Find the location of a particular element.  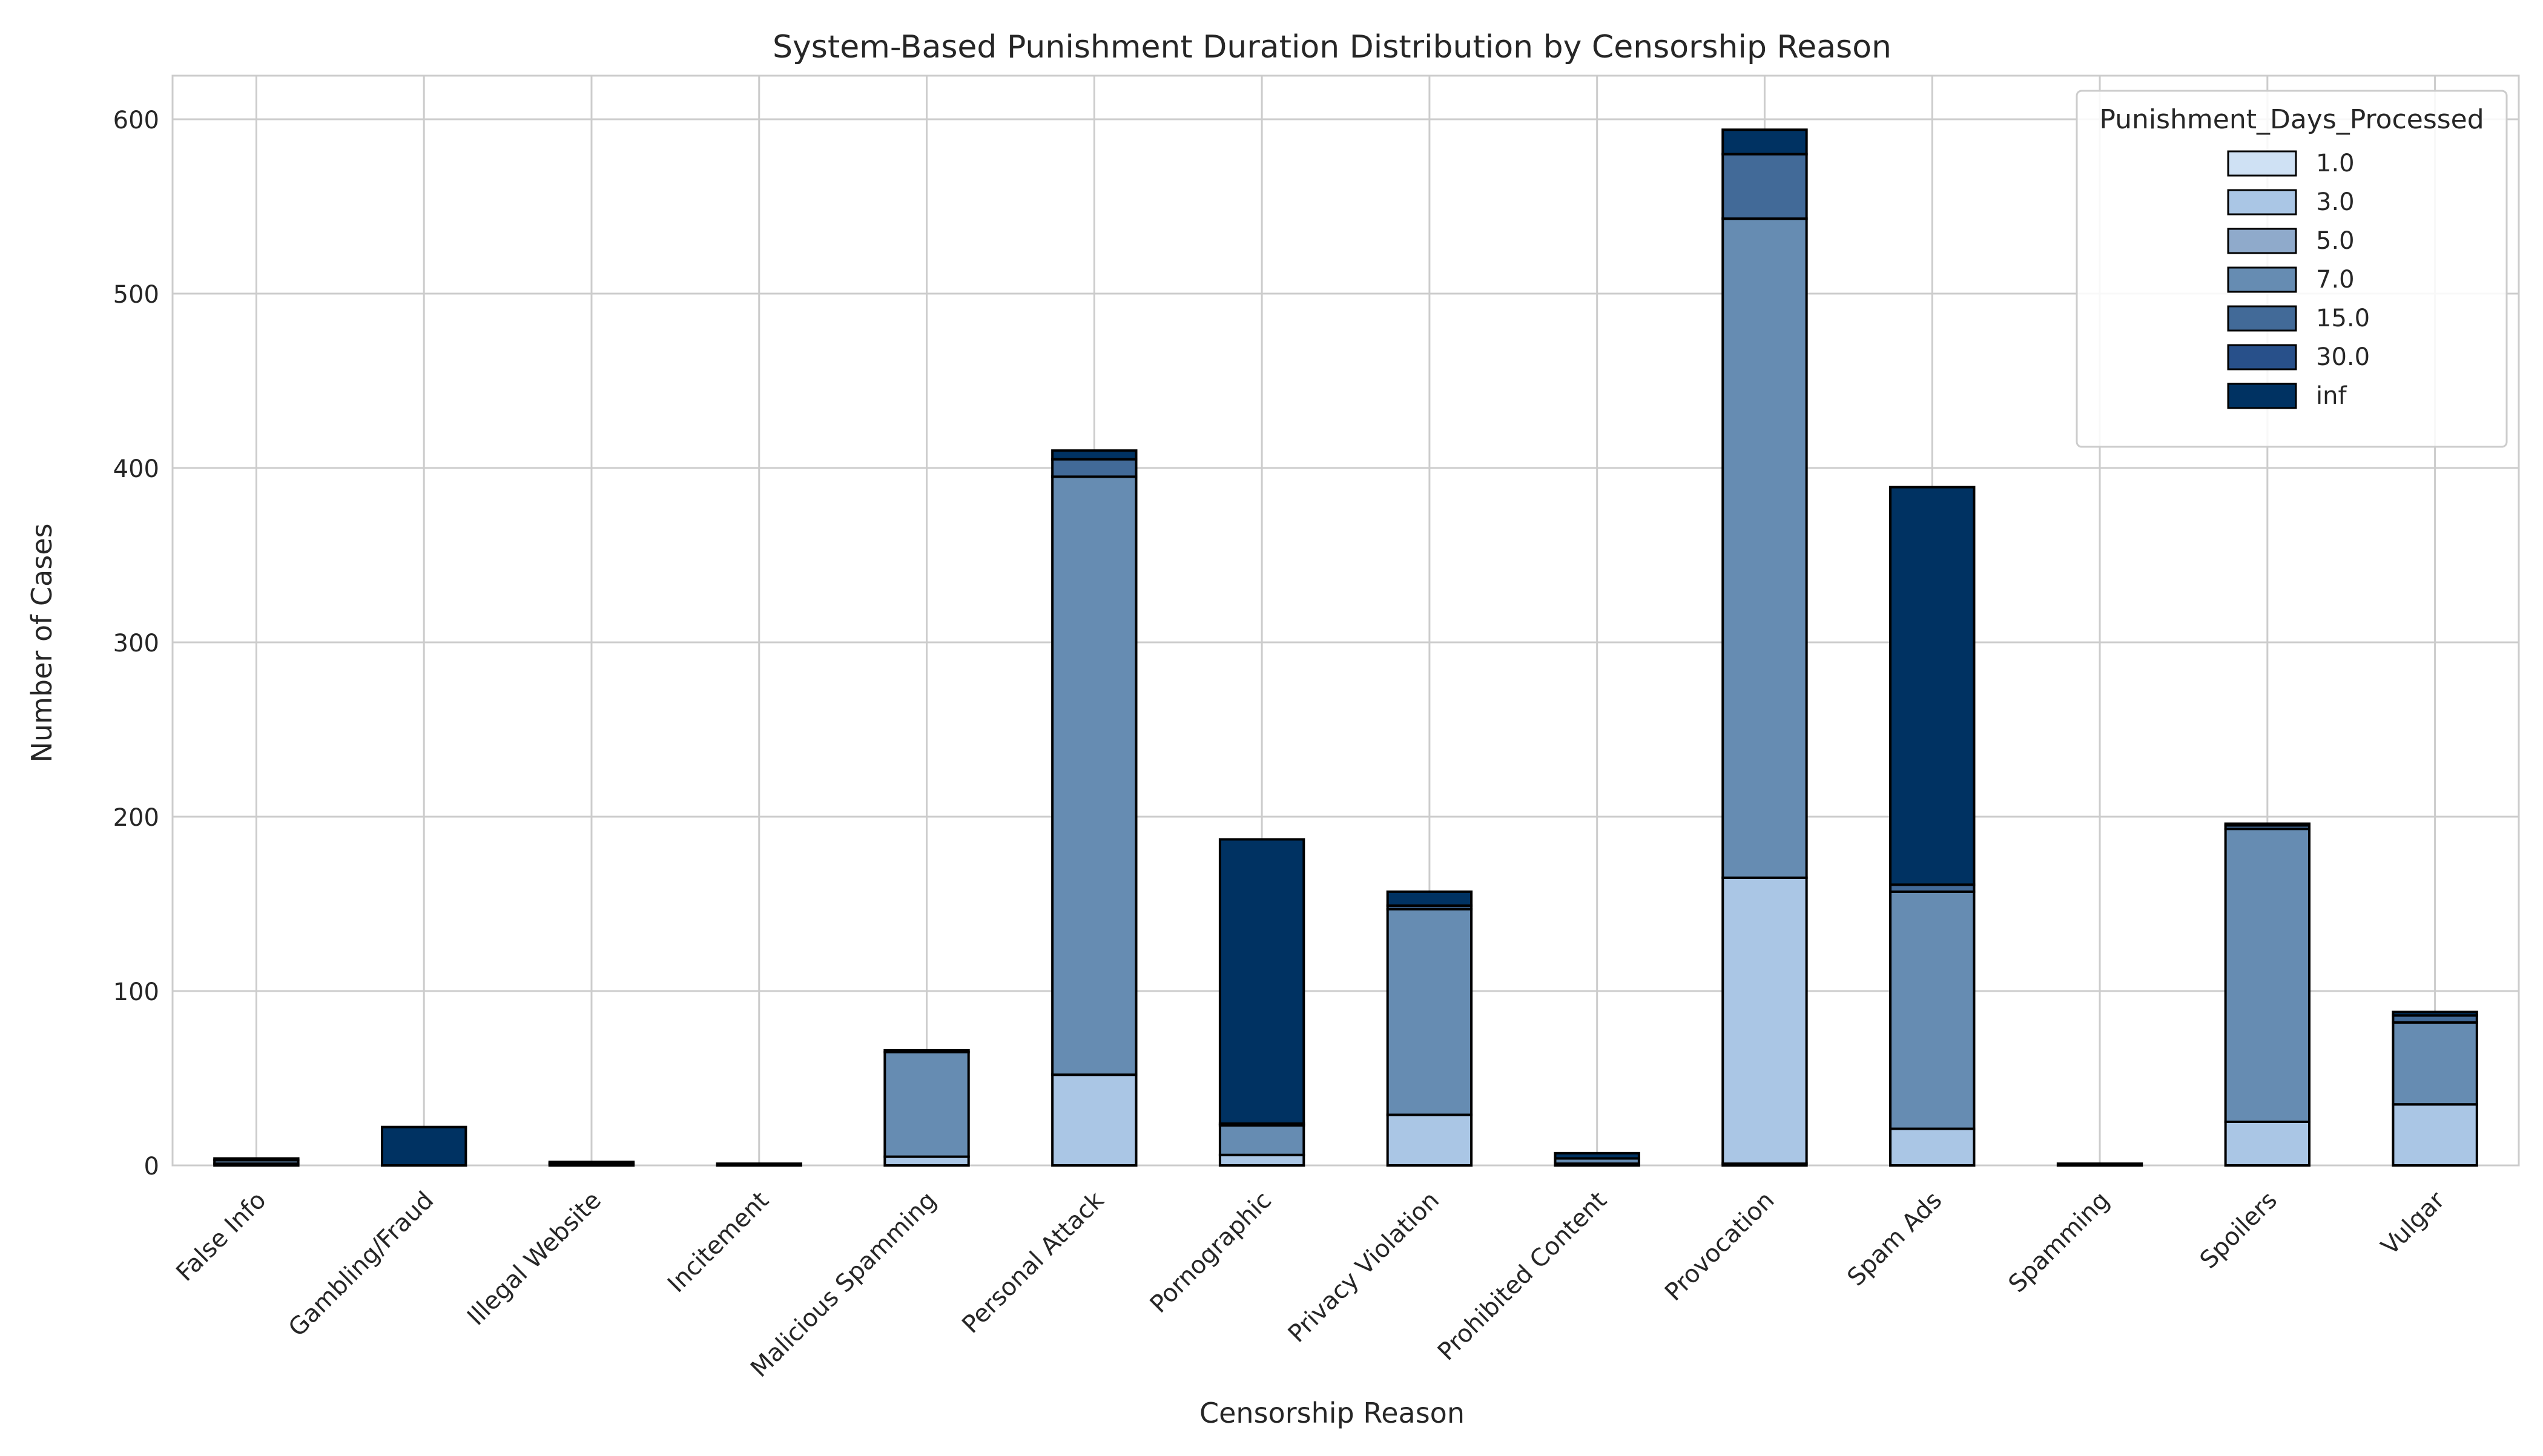

y-tick-label: 200 is located at coordinates (136, 818).